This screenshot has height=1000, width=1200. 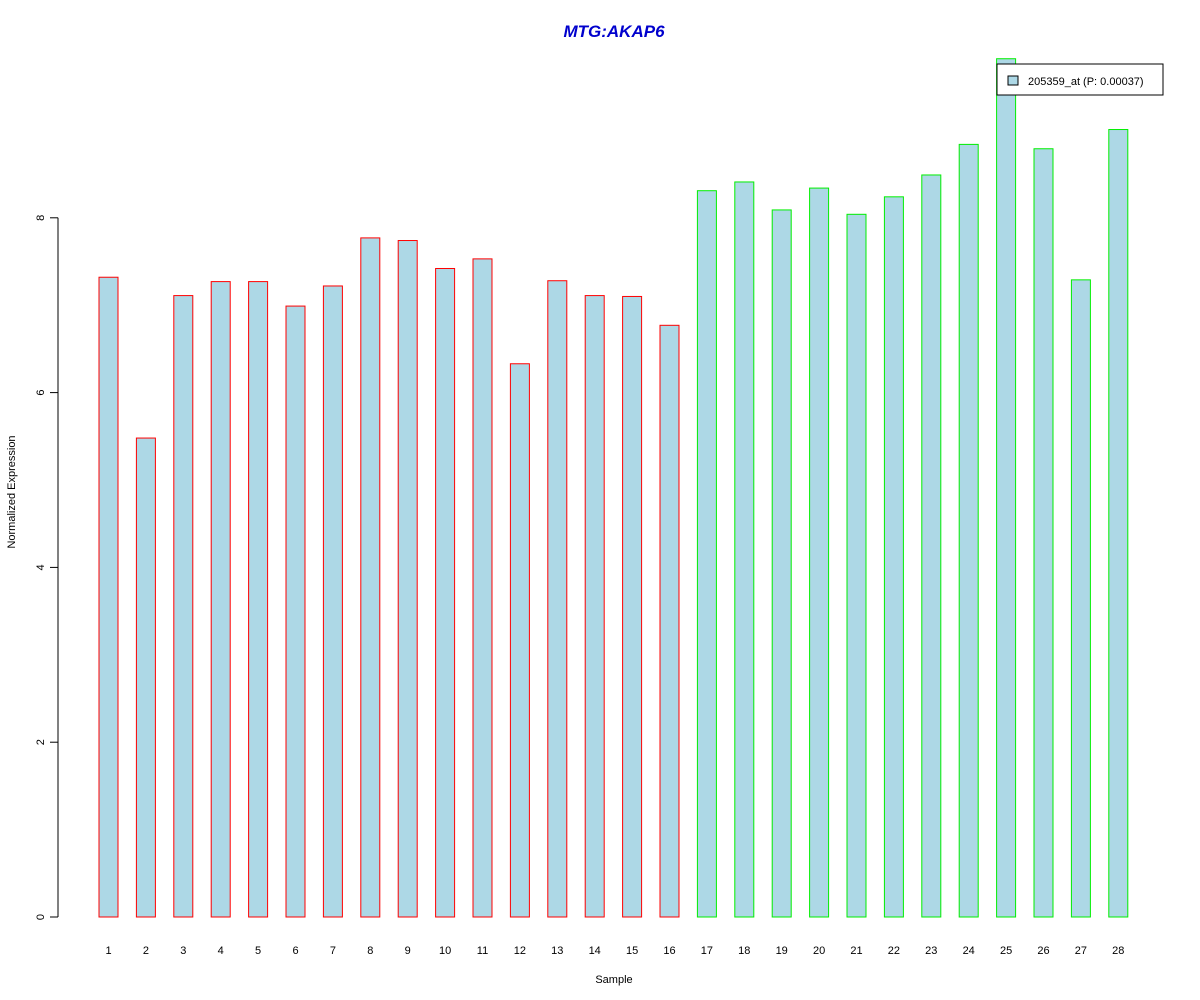 What do you see at coordinates (12, 491) in the screenshot?
I see `y-axis-label: Normalized Expression` at bounding box center [12, 491].